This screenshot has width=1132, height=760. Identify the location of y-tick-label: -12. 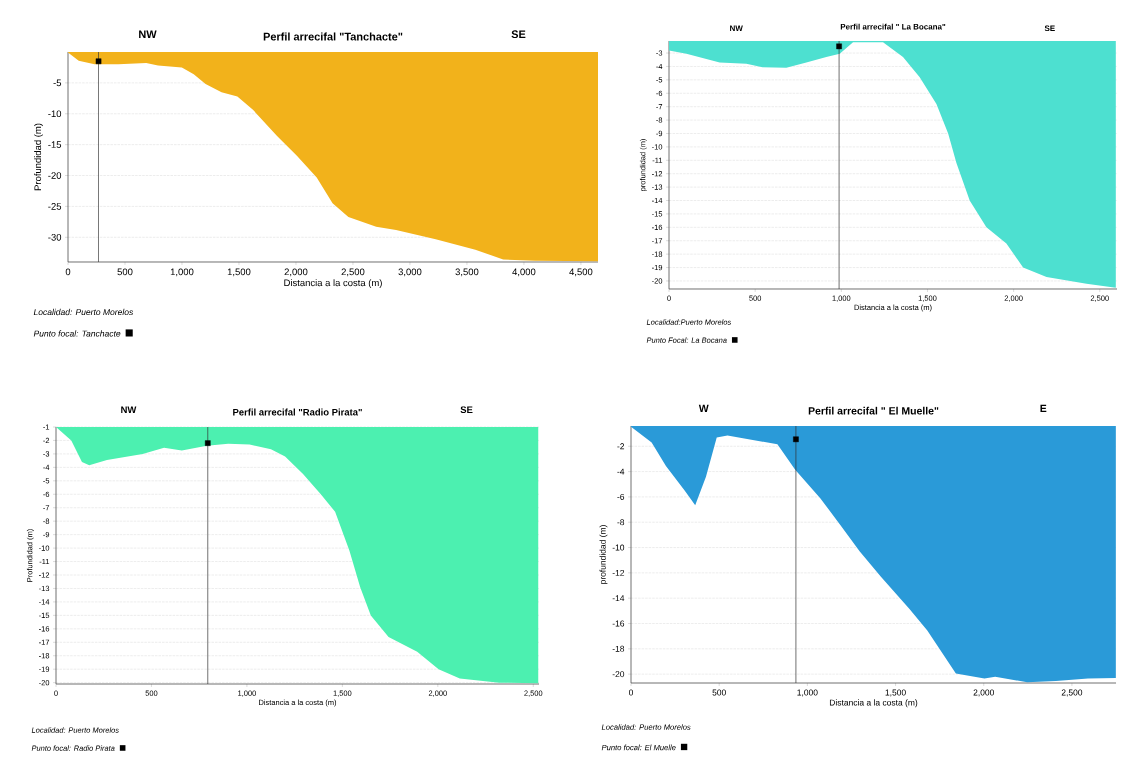
(618, 572).